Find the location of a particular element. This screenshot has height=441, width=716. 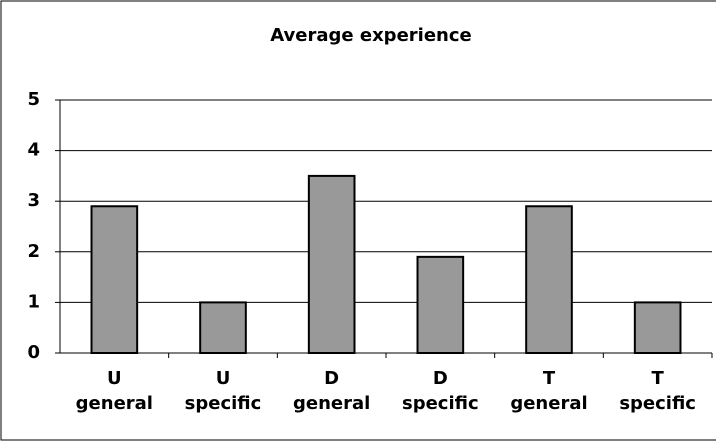

x-tick-label: D general is located at coordinates (332, 391).